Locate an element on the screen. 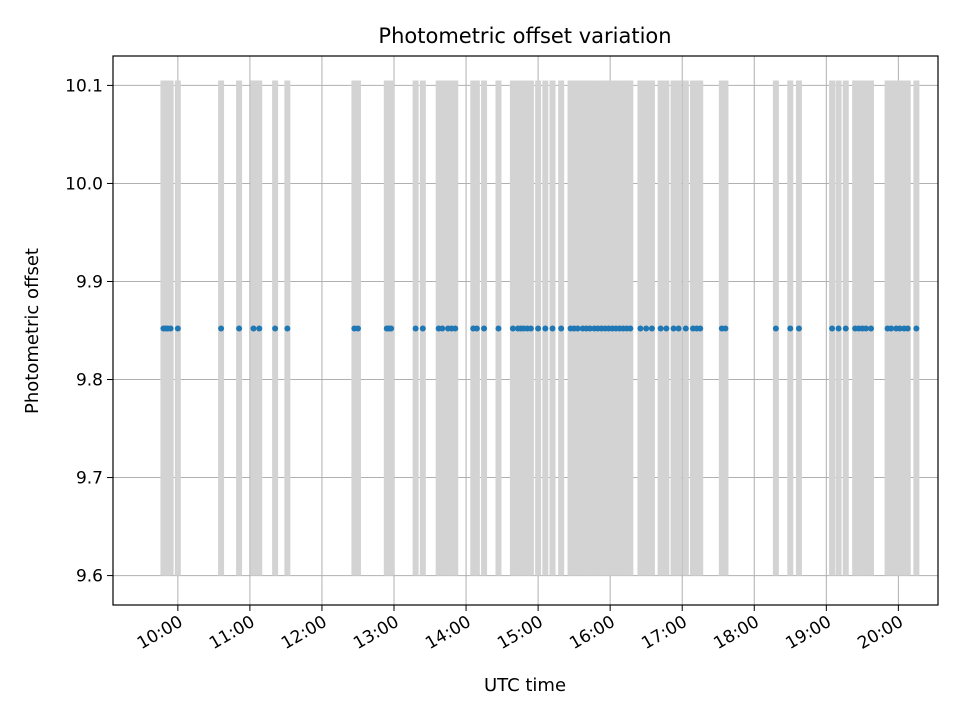  x-tick-label: 17:00 is located at coordinates (664, 633).